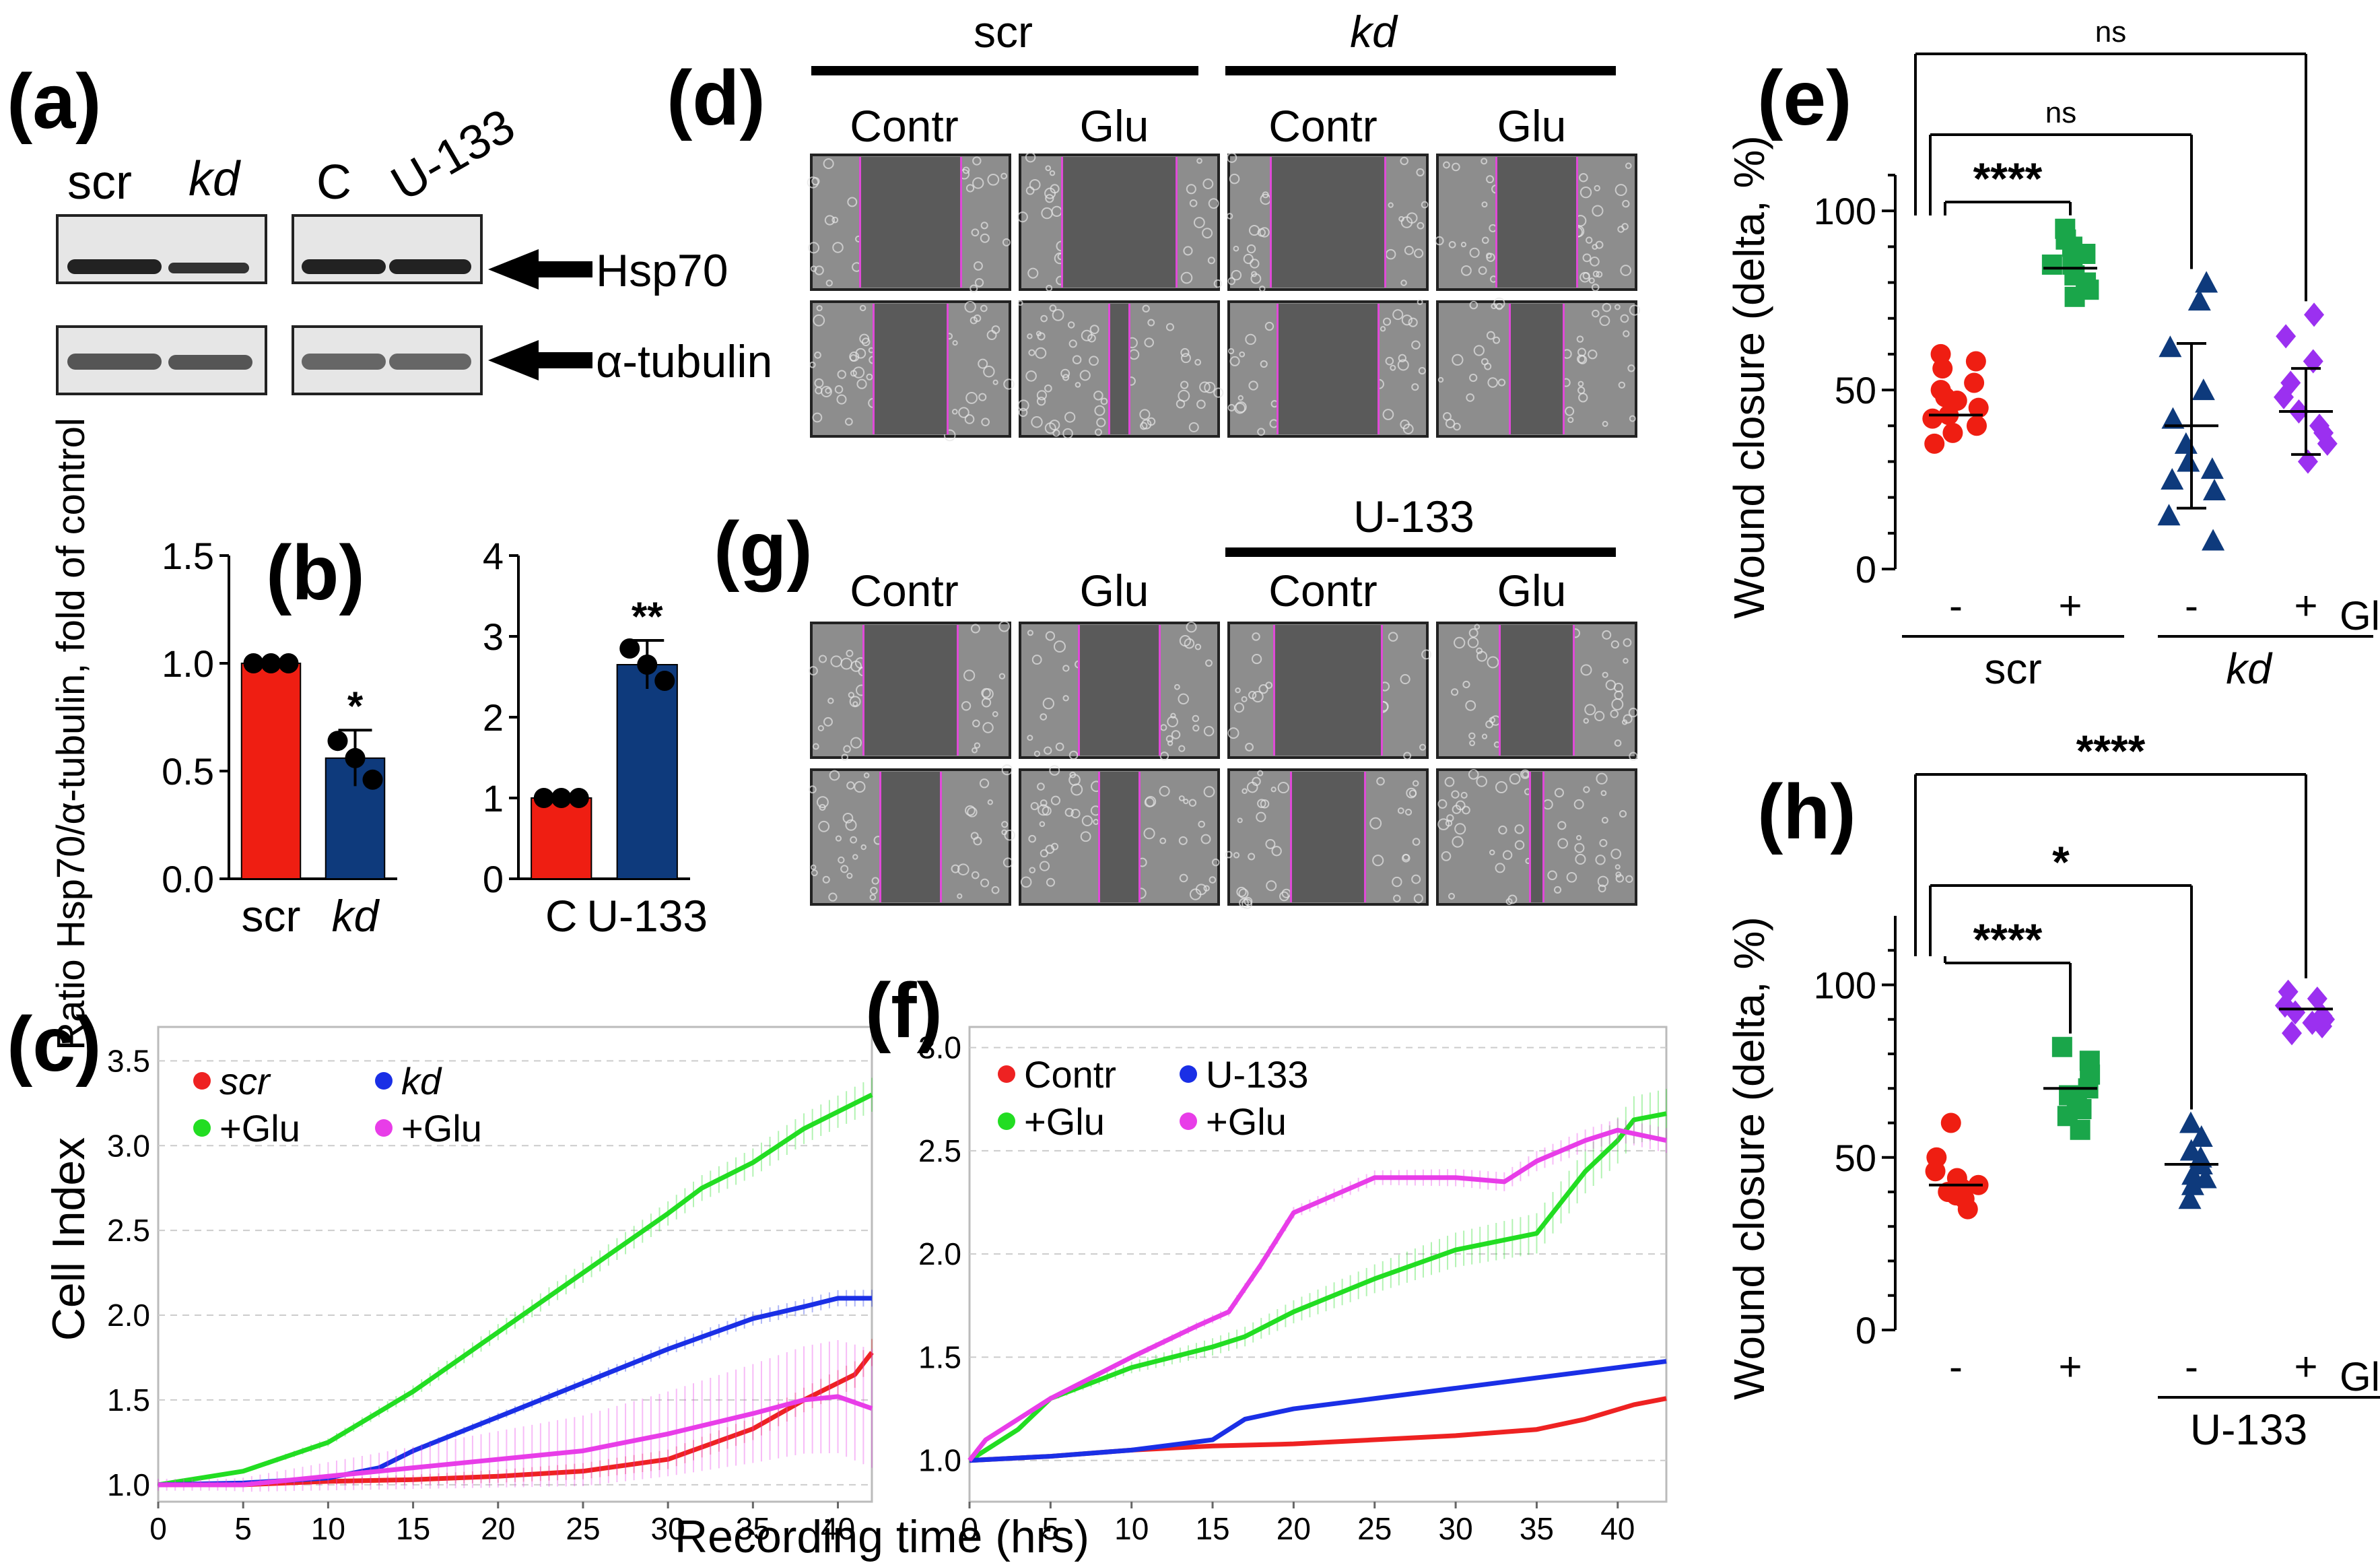  What do you see at coordinates (129, 1315) in the screenshot?
I see `y-tick-label: 2.0` at bounding box center [129, 1315].